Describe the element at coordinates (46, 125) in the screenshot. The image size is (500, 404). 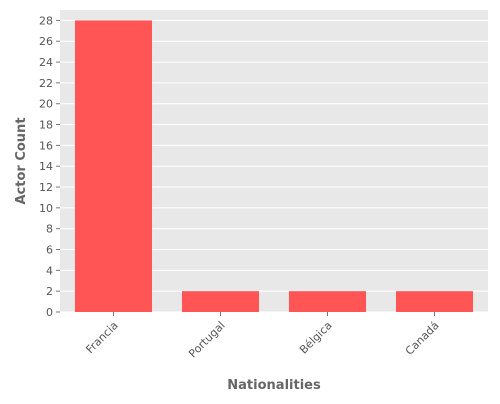
I see `y-tick-label: 18` at that location.